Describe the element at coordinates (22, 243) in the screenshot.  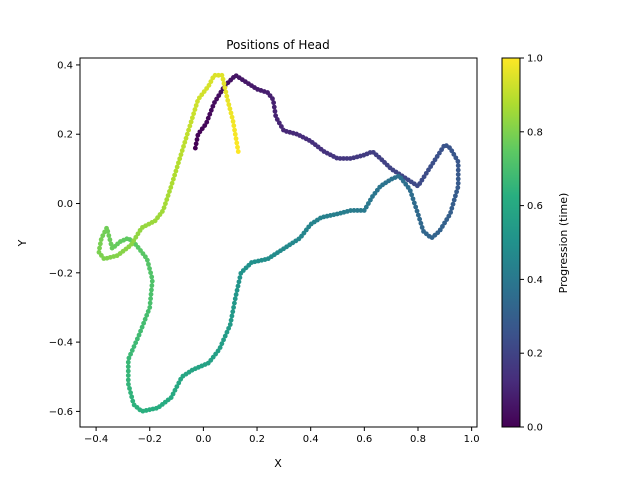
I see `y-axis-label: Y` at that location.